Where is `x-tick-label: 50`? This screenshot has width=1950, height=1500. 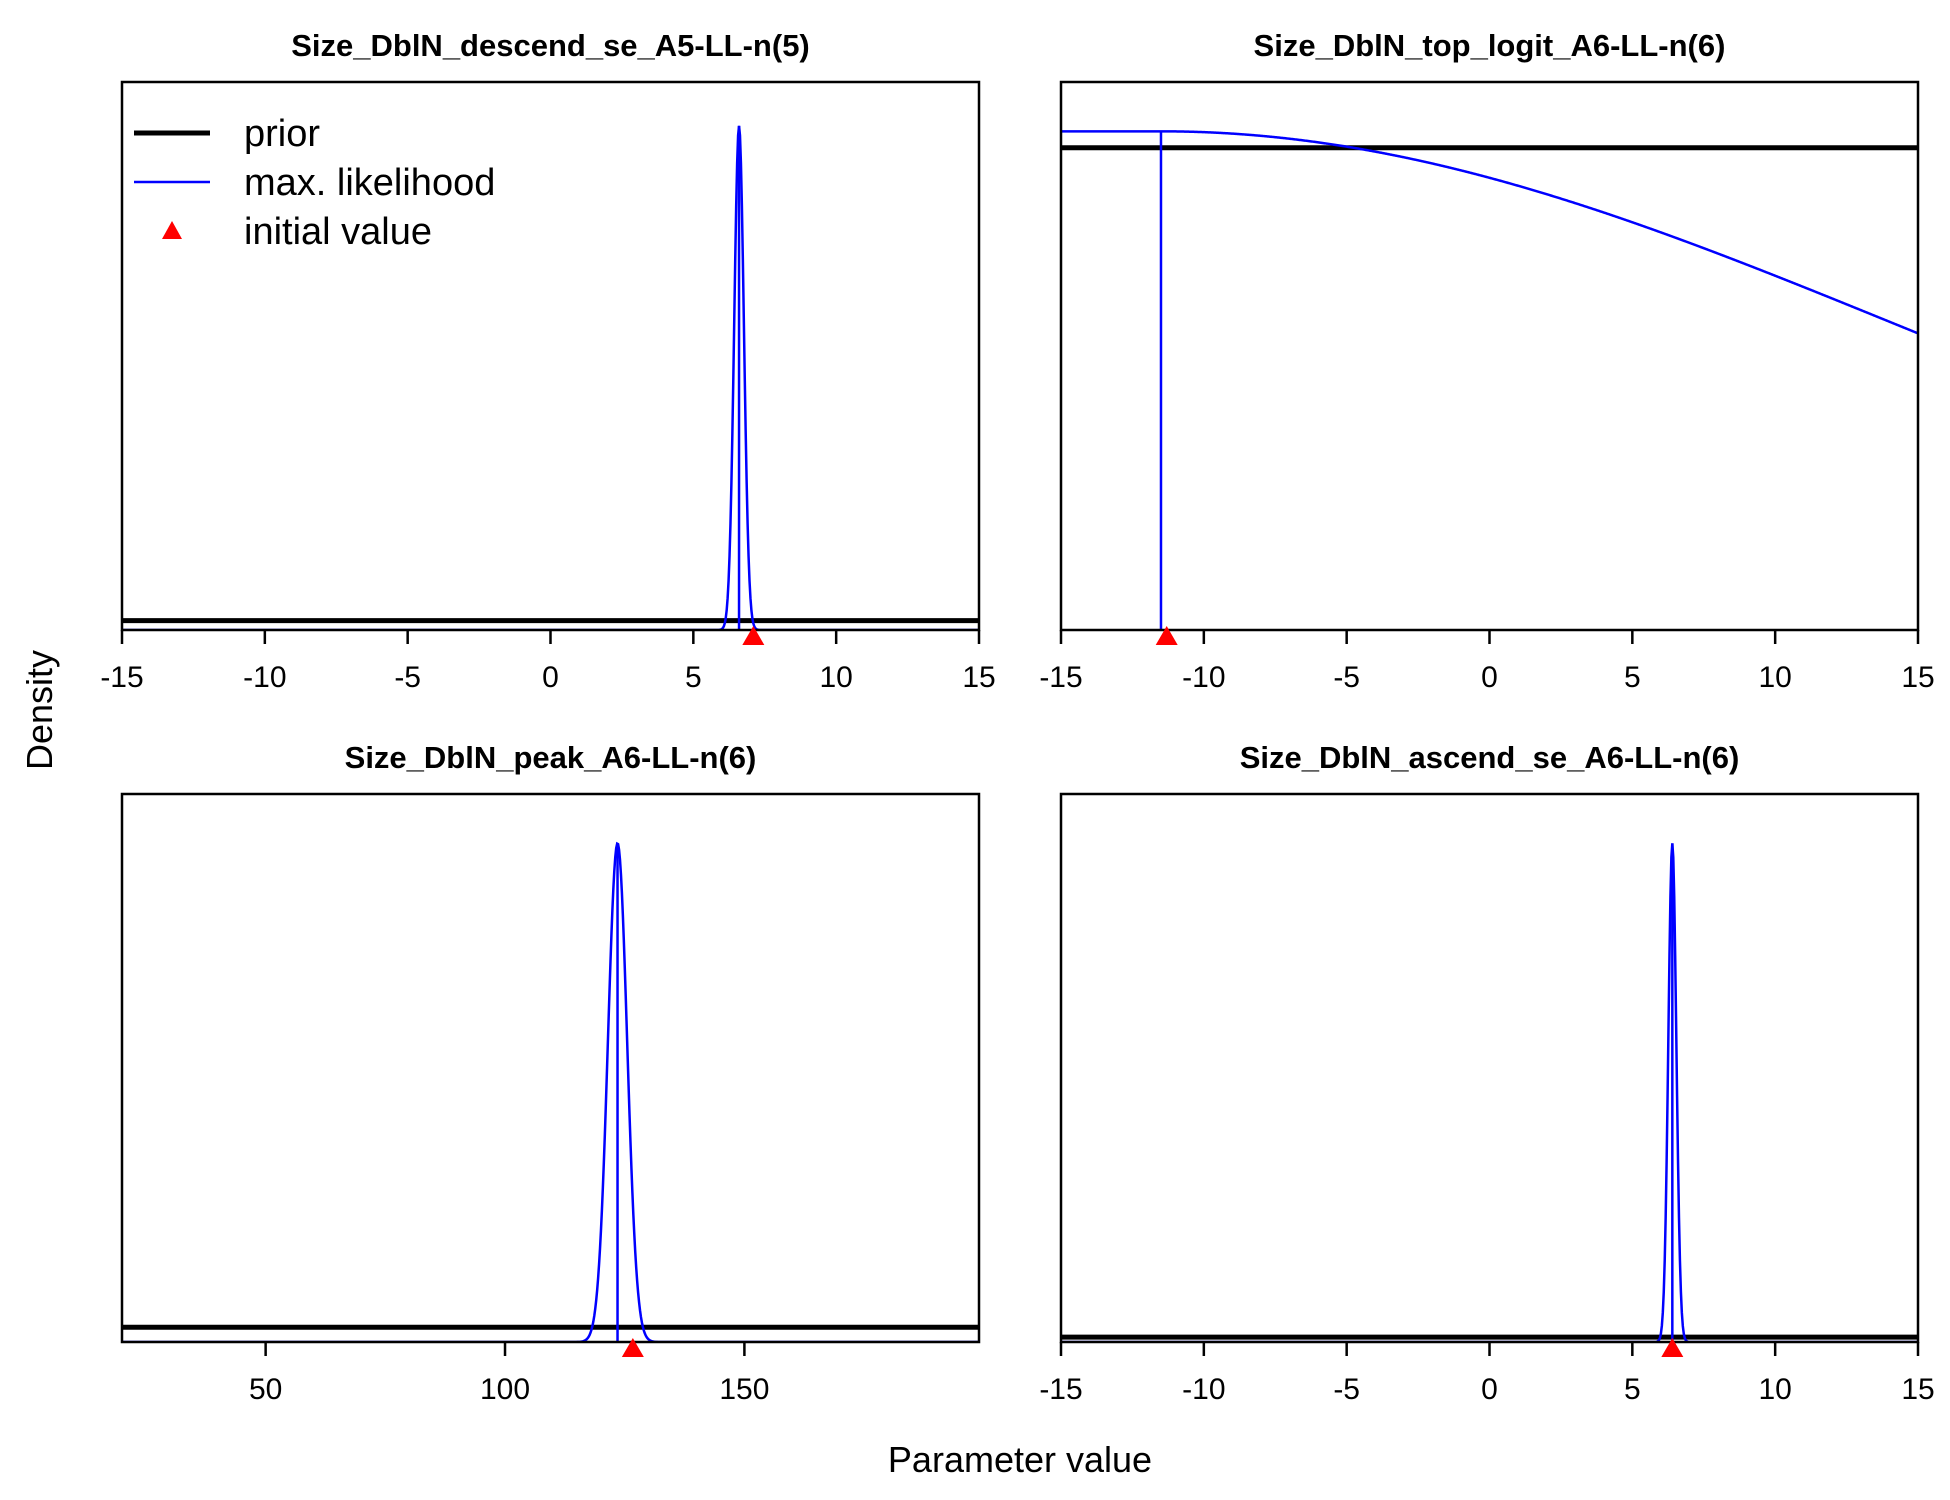
x-tick-label: 50 is located at coordinates (265, 1389).